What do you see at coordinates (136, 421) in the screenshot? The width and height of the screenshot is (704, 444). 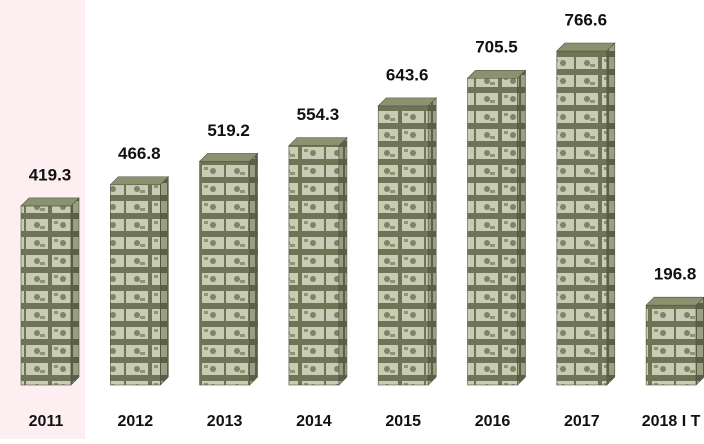 I see `x-tick-label: 2012` at bounding box center [136, 421].